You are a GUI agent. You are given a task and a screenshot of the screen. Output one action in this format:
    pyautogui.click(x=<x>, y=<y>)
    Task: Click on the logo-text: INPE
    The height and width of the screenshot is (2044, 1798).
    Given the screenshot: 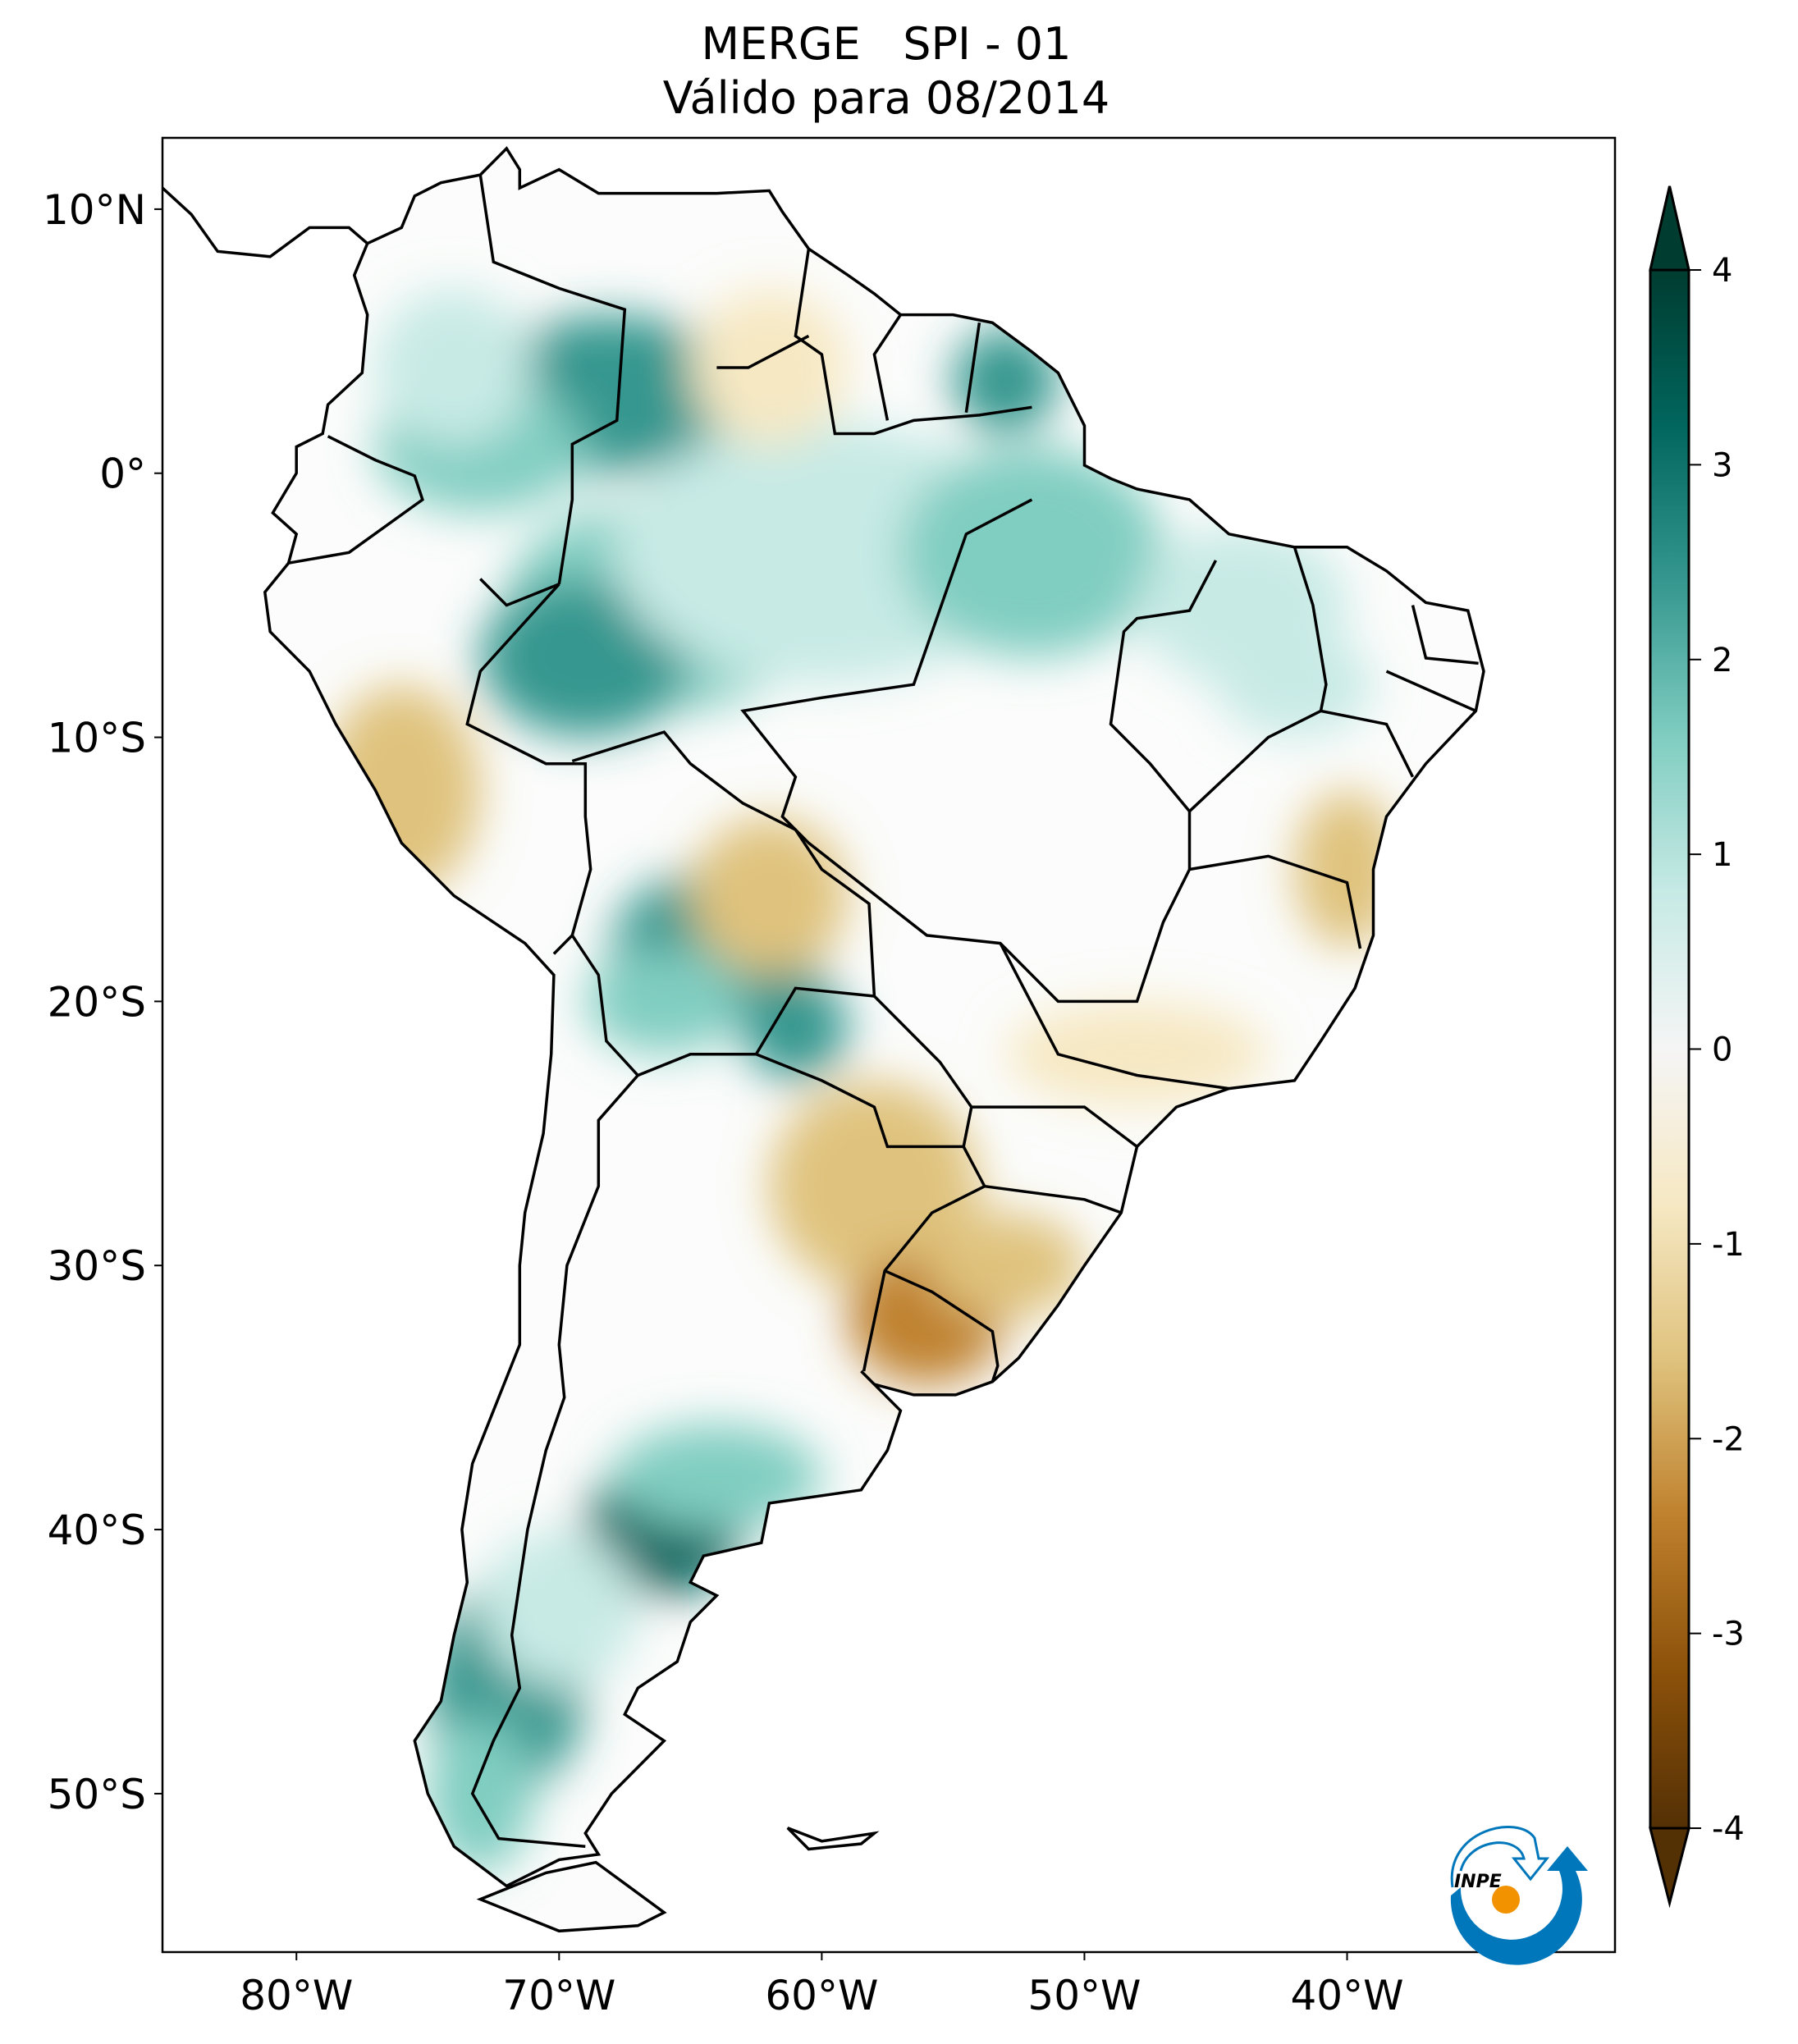 What is the action you would take?
    pyautogui.click(x=1478, y=1882)
    